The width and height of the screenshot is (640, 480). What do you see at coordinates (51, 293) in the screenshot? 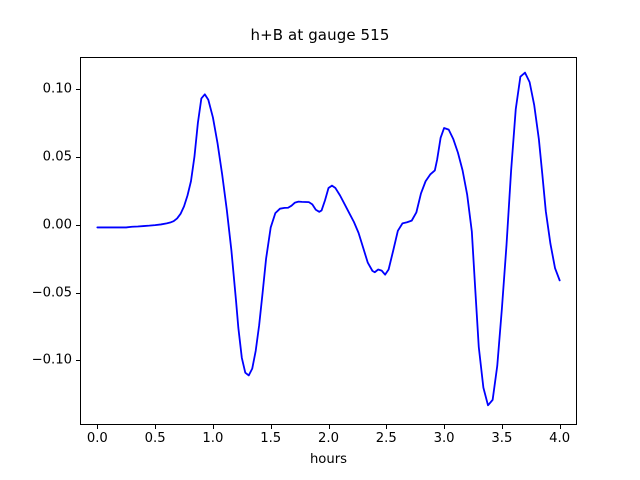
I see `y-tick-label: −0.05` at bounding box center [51, 293].